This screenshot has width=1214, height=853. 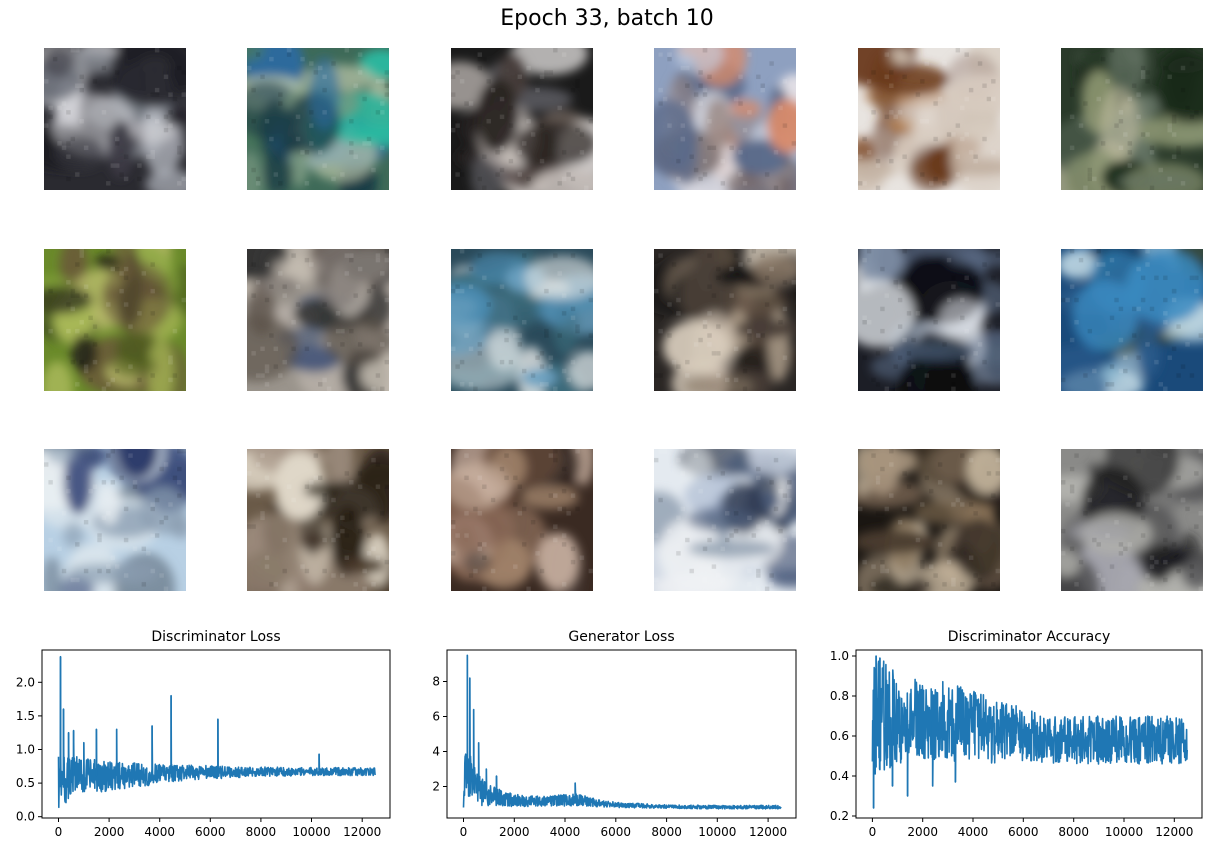 What do you see at coordinates (436, 752) in the screenshot?
I see `y-tick-label: 4` at bounding box center [436, 752].